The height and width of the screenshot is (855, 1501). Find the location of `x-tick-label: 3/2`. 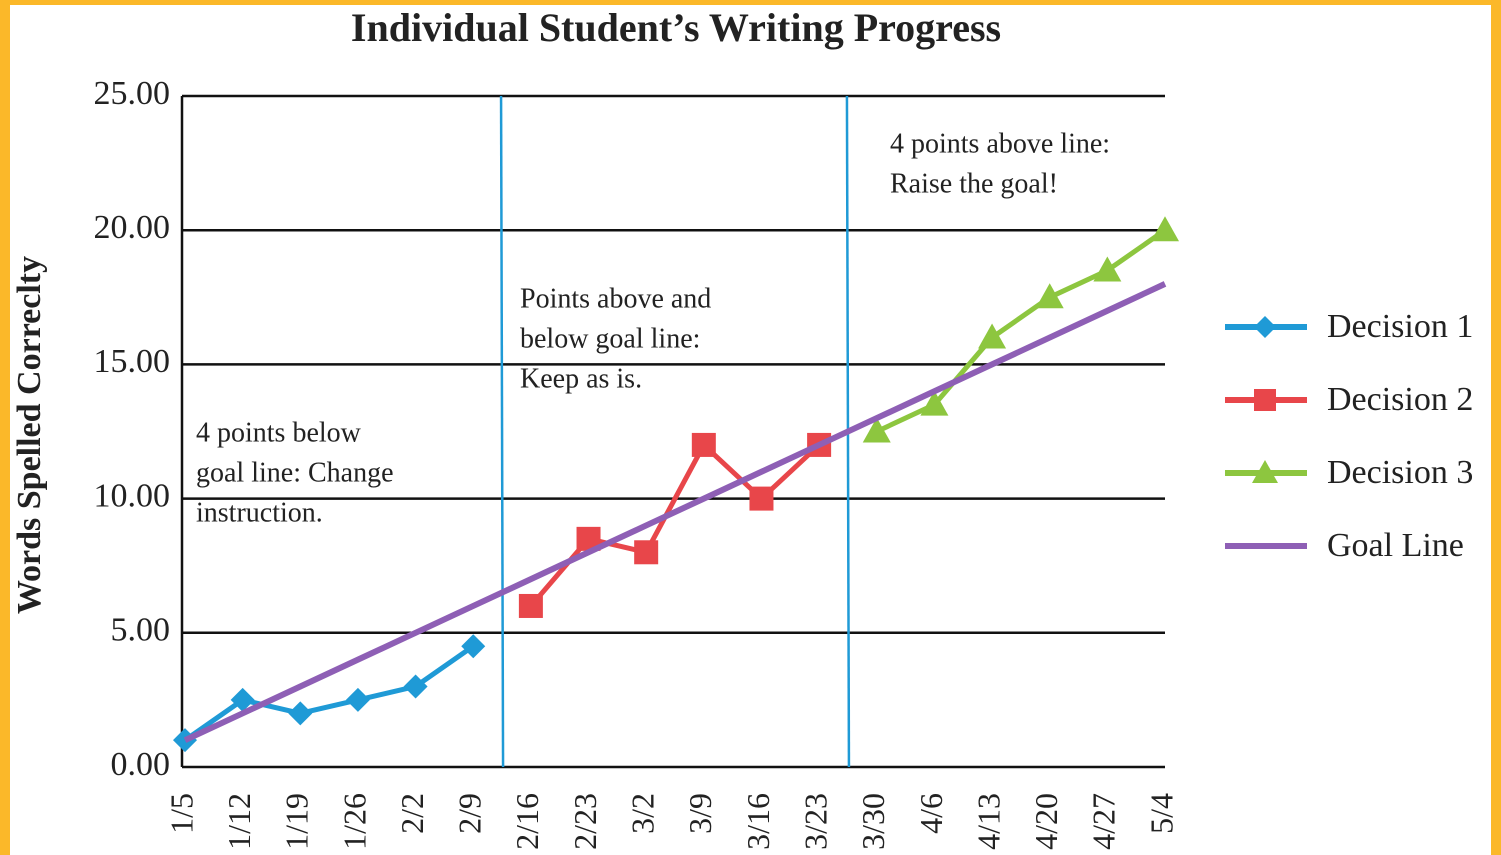

x-tick-label: 3/2 is located at coordinates (643, 813).